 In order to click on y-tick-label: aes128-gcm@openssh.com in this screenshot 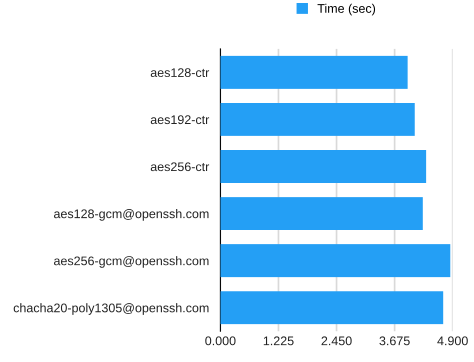, I will do `click(131, 215)`.